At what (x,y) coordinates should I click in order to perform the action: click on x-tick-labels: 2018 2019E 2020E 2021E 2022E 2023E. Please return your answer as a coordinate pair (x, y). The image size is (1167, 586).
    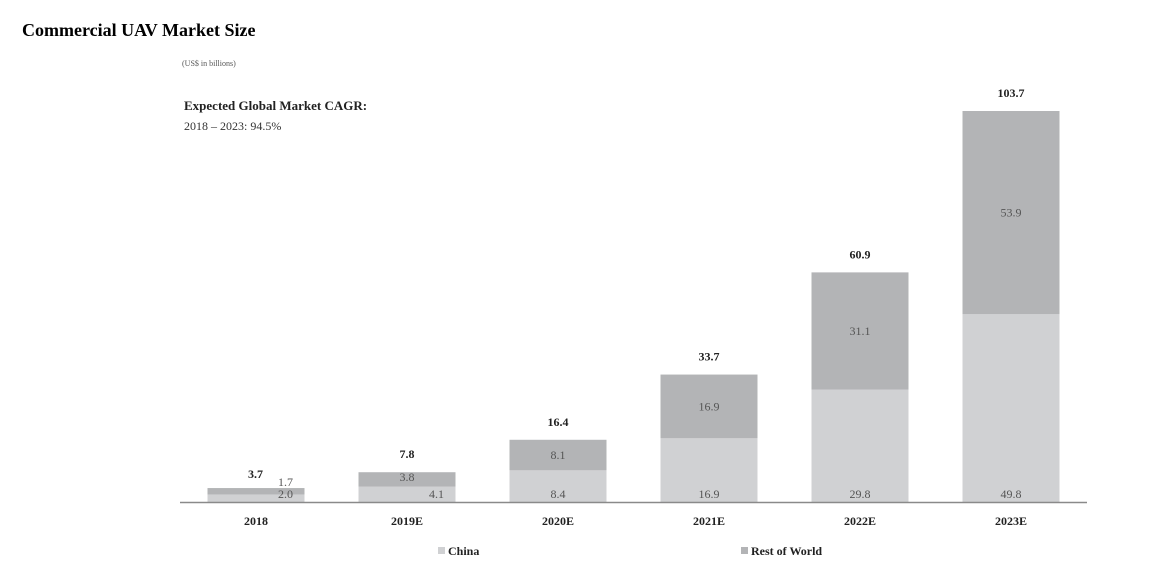
    Looking at the image, I should click on (635, 521).